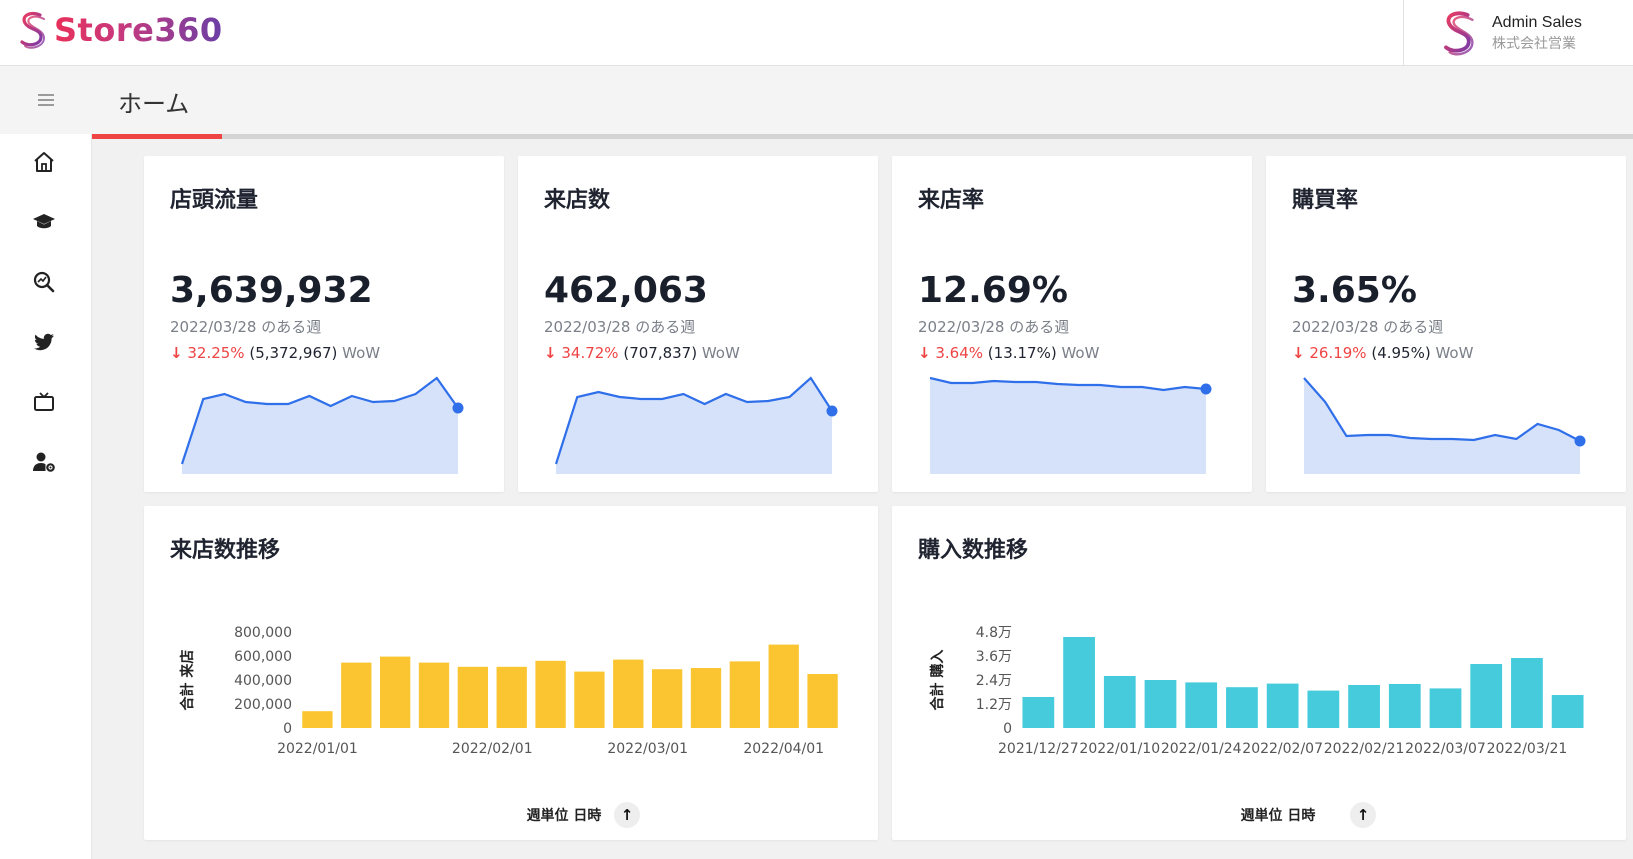  Describe the element at coordinates (1364, 749) in the screenshot. I see `x-tick-label: 2022/02/21` at that location.